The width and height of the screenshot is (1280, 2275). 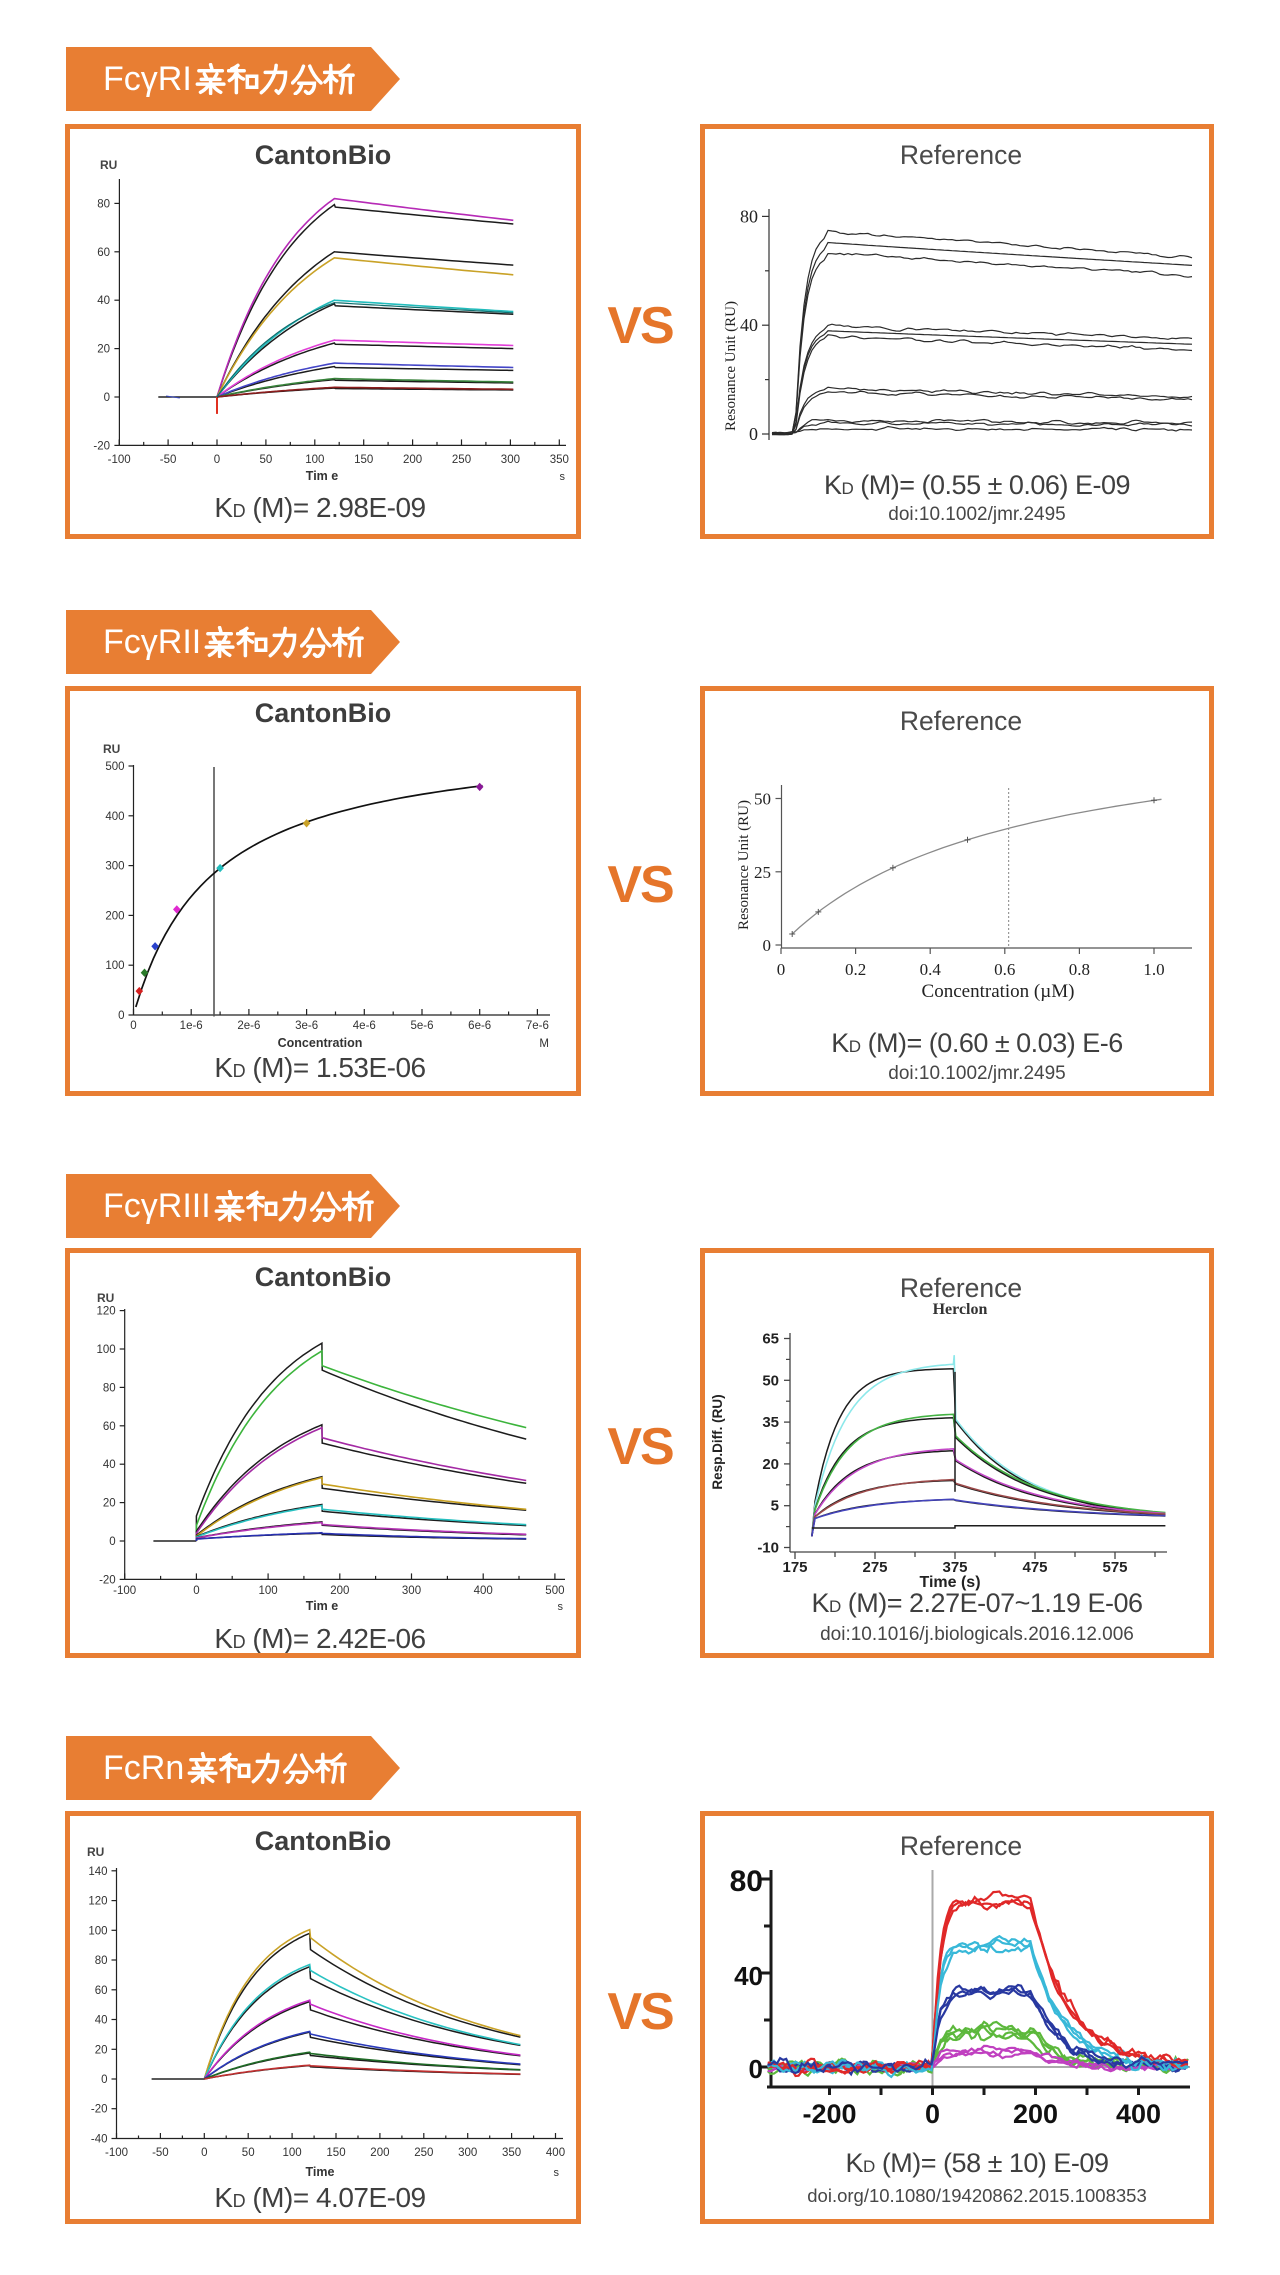 I want to click on svg-text: 5, so click(x=775, y=1506).